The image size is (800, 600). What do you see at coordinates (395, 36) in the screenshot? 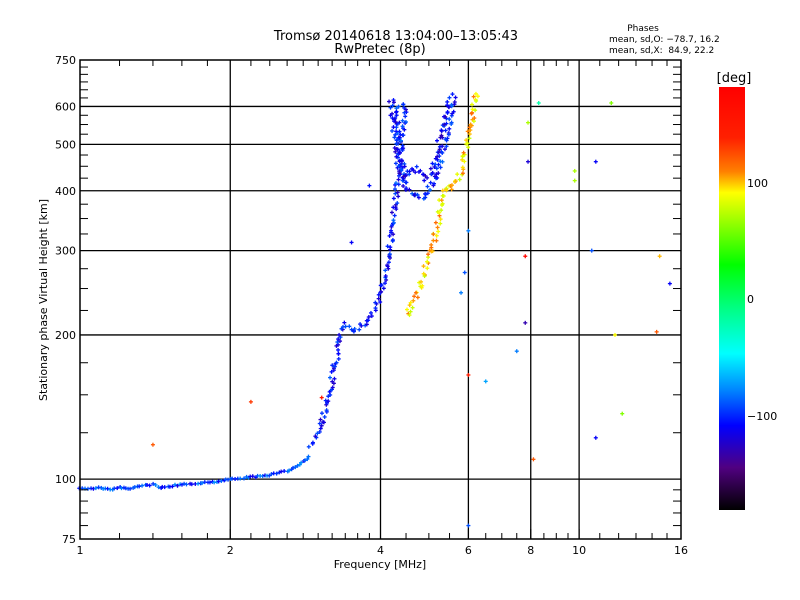
I see `chart-title: Tromsø 20140618 13:04:00–13:05:43` at bounding box center [395, 36].